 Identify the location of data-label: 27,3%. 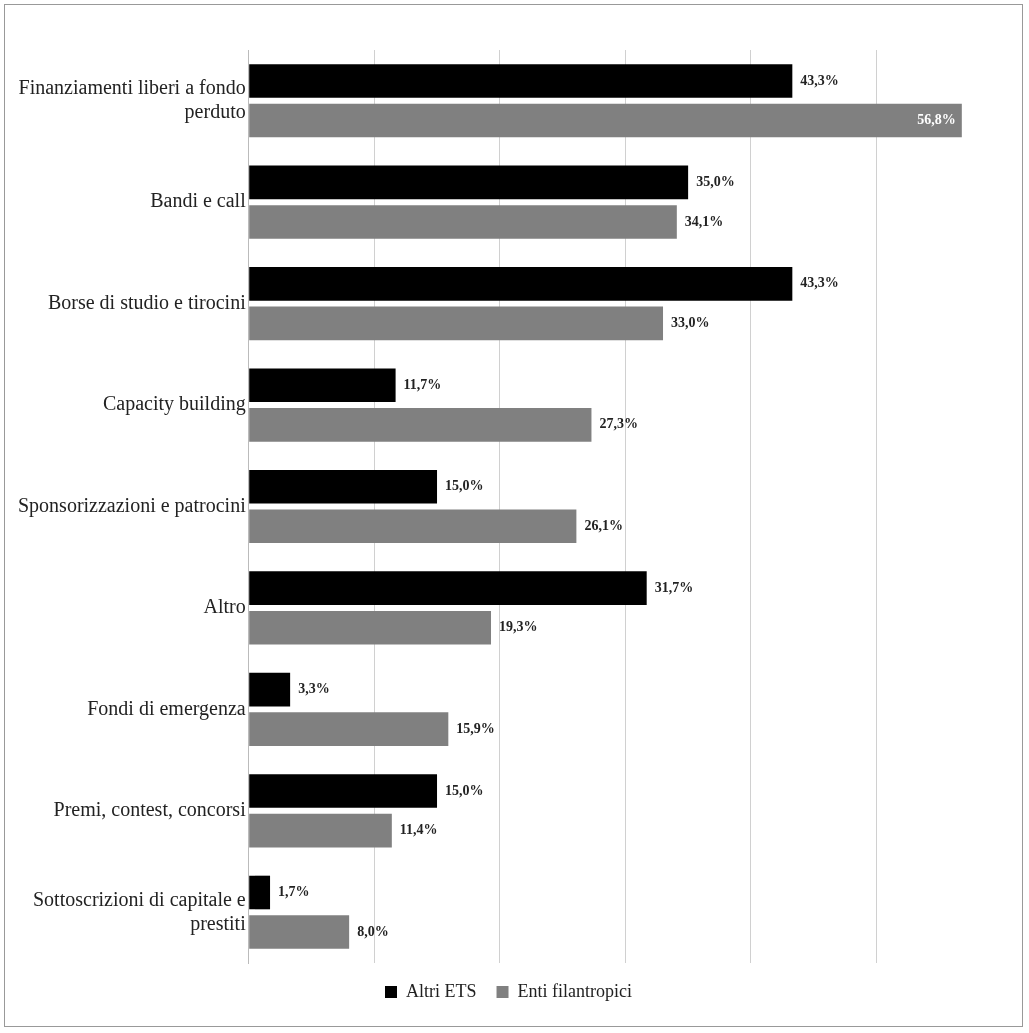
(618, 424).